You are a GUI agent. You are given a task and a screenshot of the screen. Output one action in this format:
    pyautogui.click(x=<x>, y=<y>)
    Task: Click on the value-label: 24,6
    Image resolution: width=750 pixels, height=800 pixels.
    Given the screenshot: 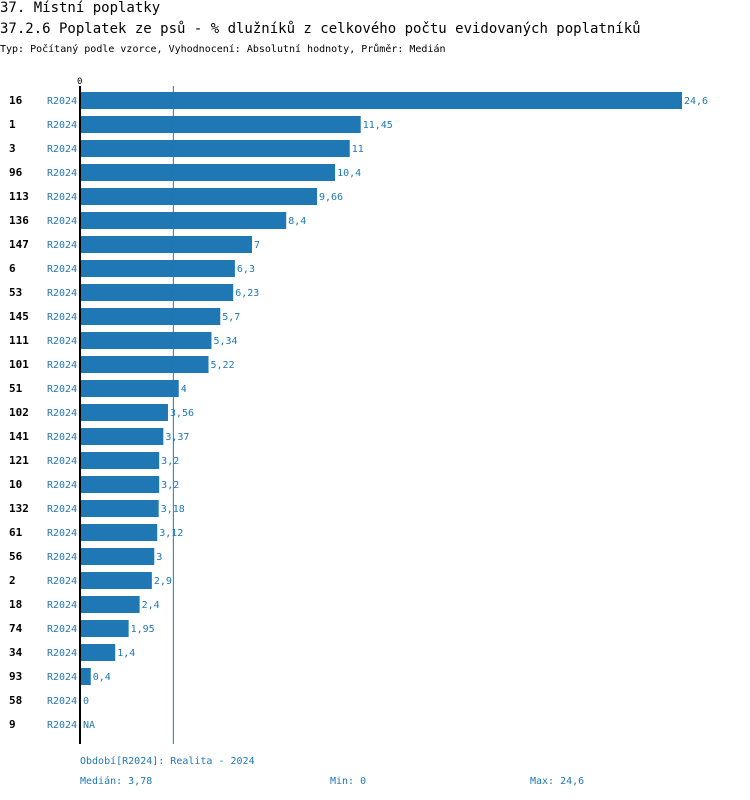 What is the action you would take?
    pyautogui.click(x=696, y=101)
    